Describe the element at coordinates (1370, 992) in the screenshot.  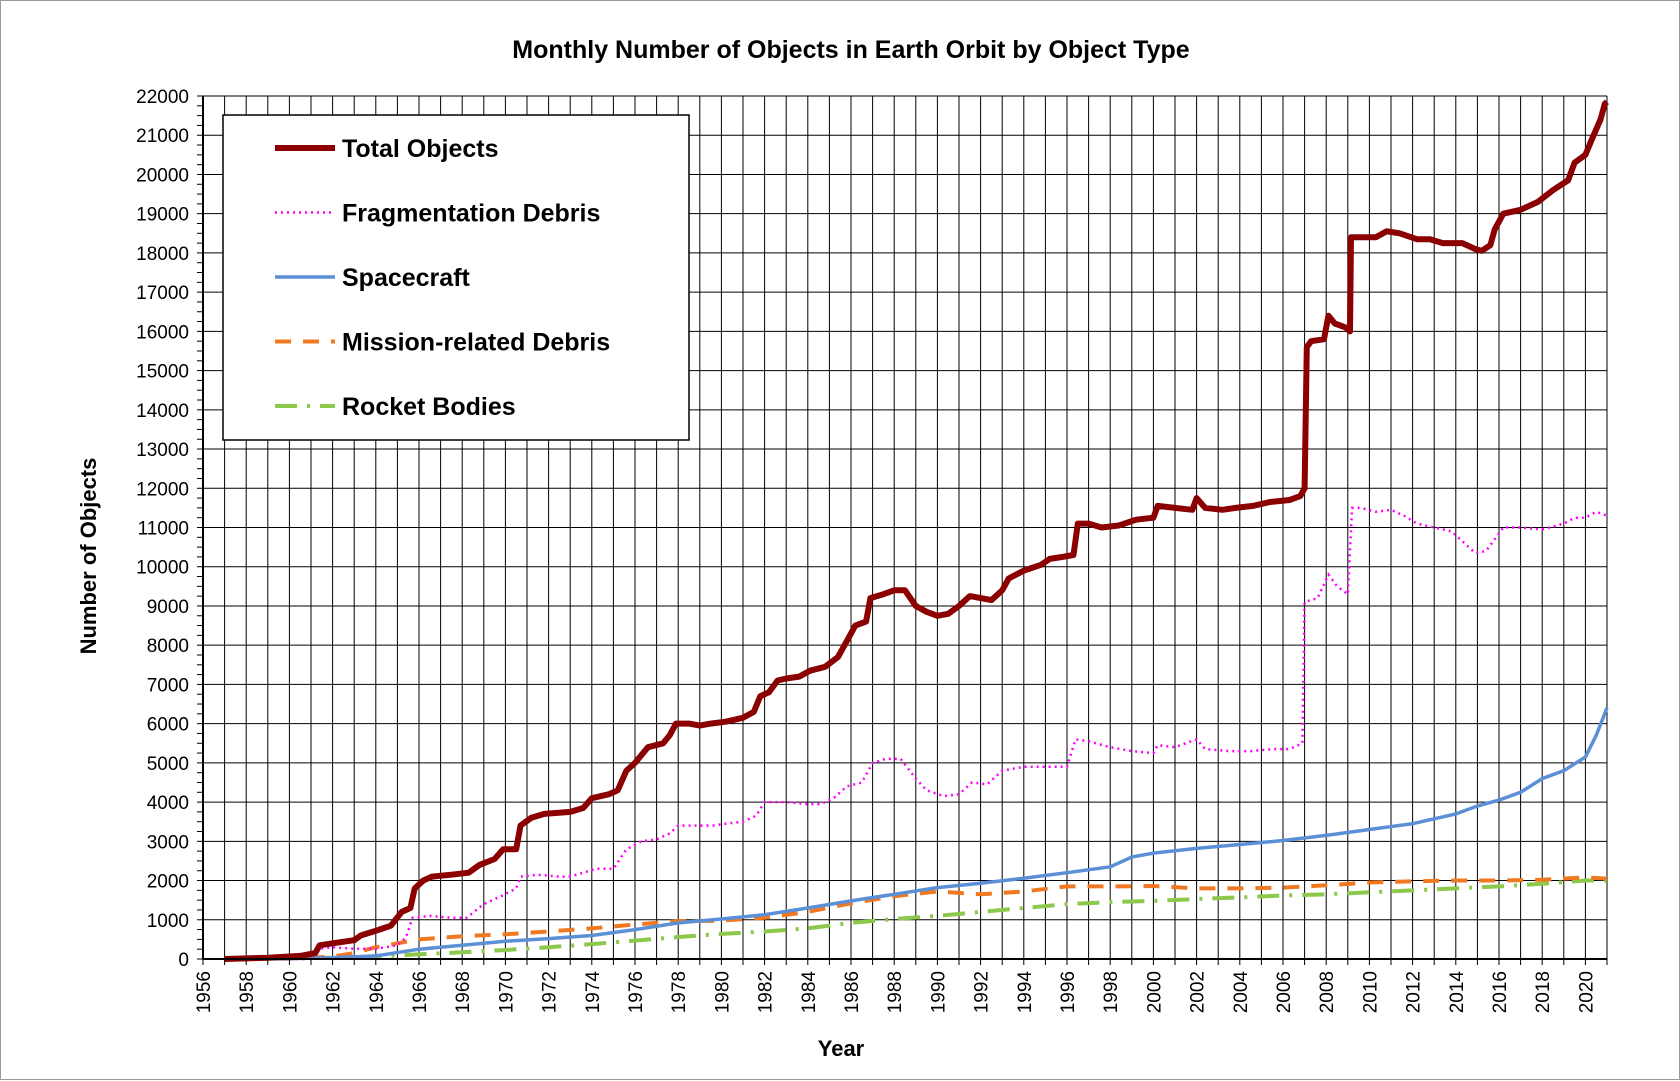
I see `x-tick-label: 2010` at that location.